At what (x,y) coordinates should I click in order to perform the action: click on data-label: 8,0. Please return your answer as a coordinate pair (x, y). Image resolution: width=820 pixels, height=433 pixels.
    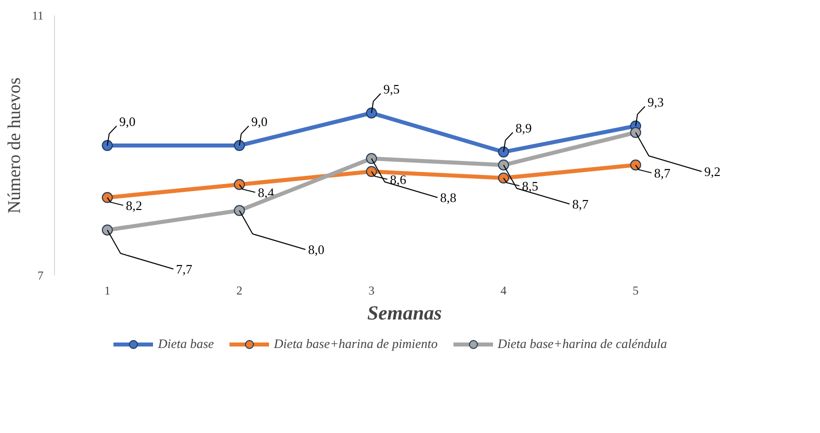
    Looking at the image, I should click on (316, 249).